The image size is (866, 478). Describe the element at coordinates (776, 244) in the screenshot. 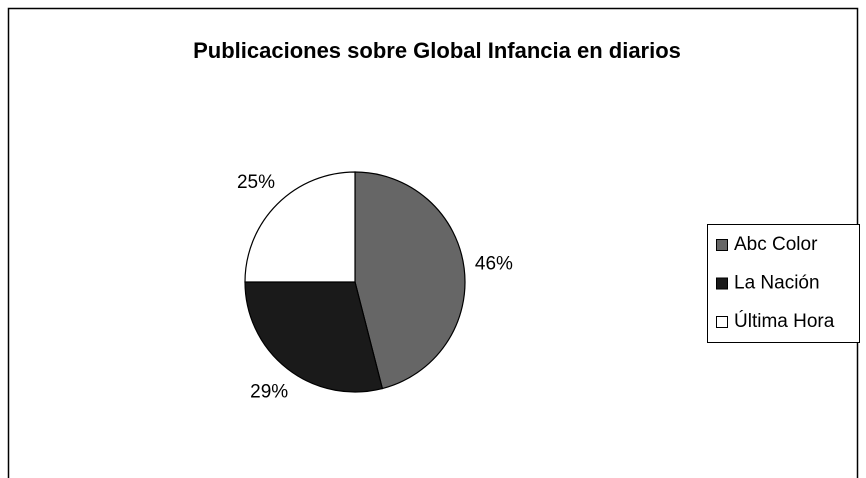

I see `legend-label: Abc Color` at that location.